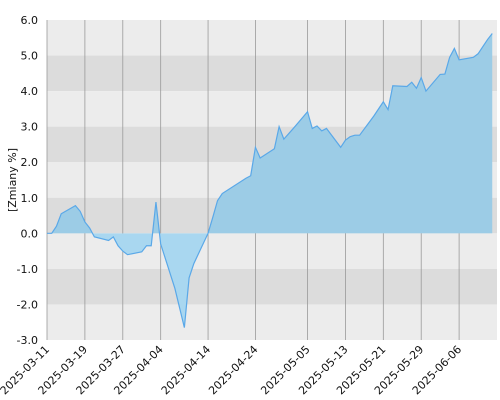  Describe the element at coordinates (27, 340) in the screenshot. I see `y-tick-label: -3.0` at that location.